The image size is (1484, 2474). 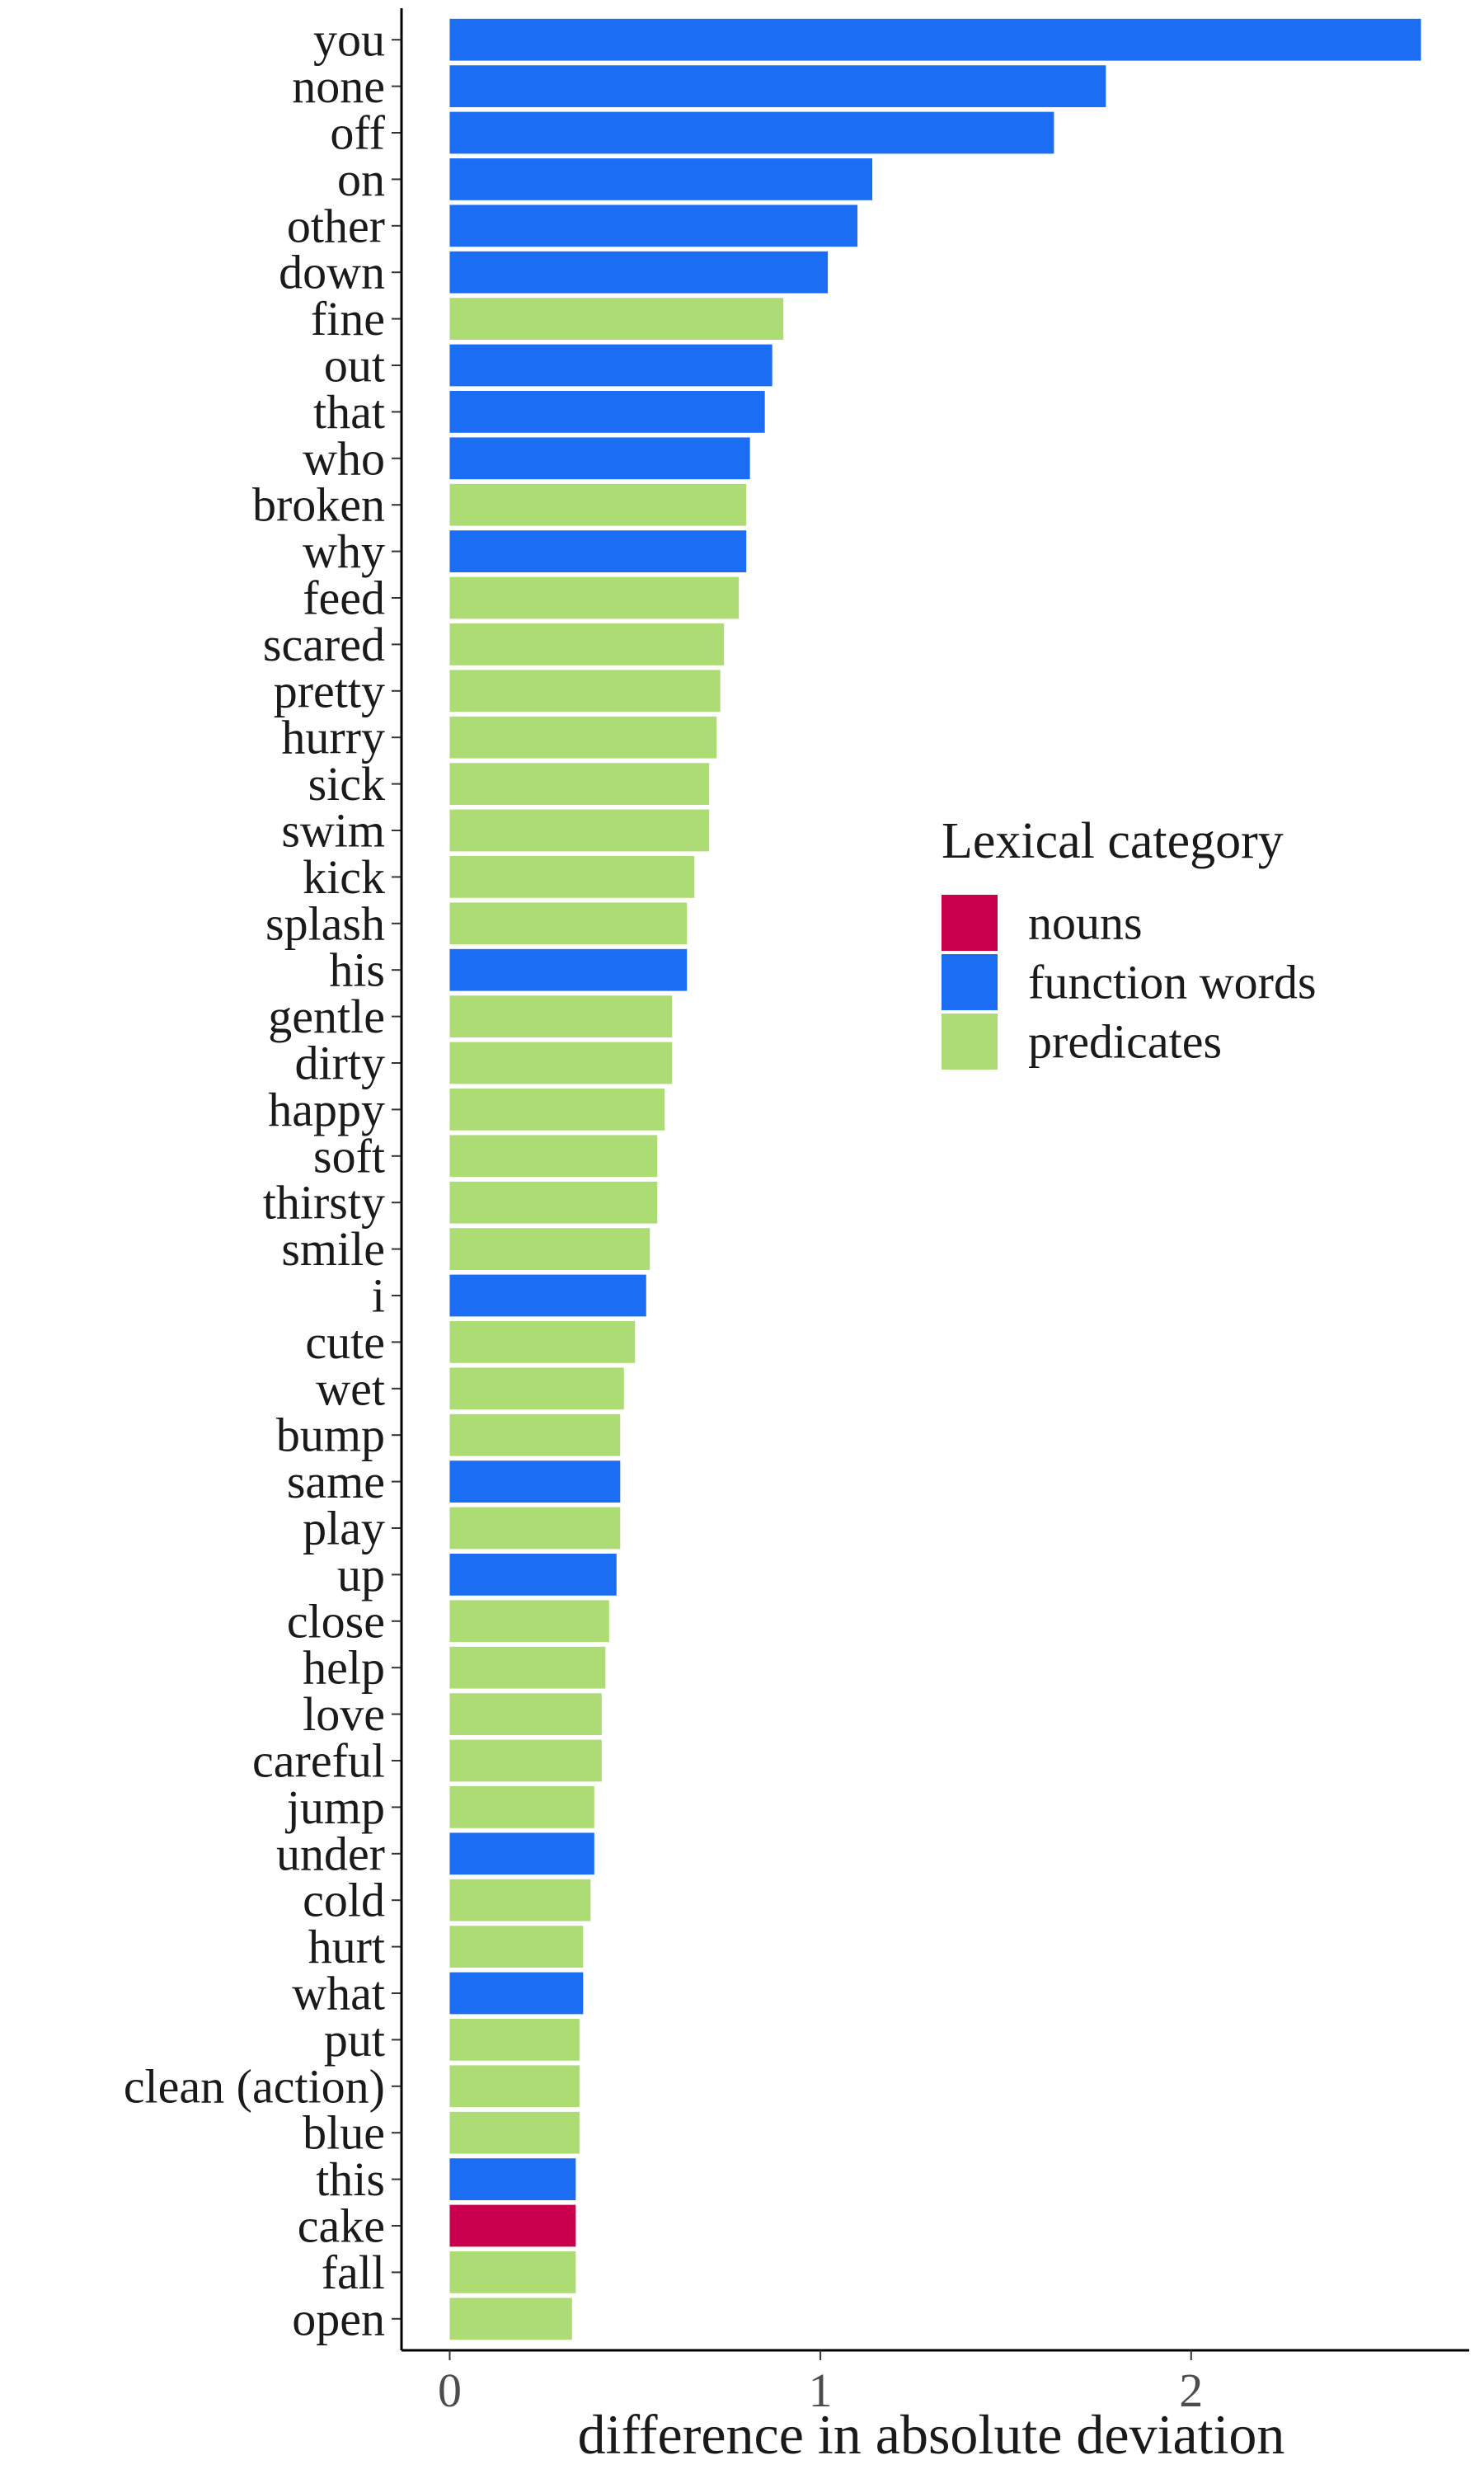 What do you see at coordinates (585, 691) in the screenshot?
I see `bar-pretty` at bounding box center [585, 691].